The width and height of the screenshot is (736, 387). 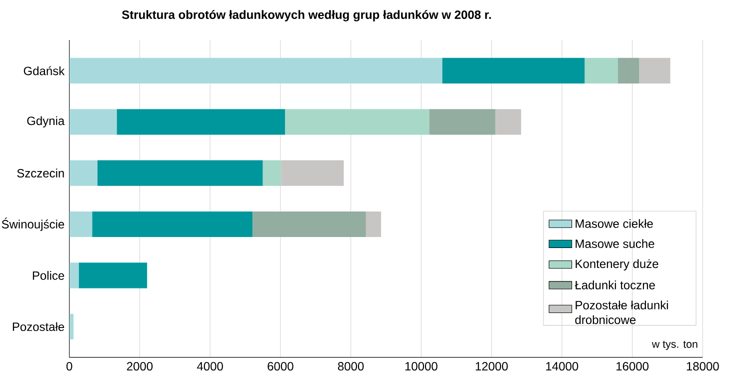 I want to click on x-tick-label: 14000, so click(x=562, y=366).